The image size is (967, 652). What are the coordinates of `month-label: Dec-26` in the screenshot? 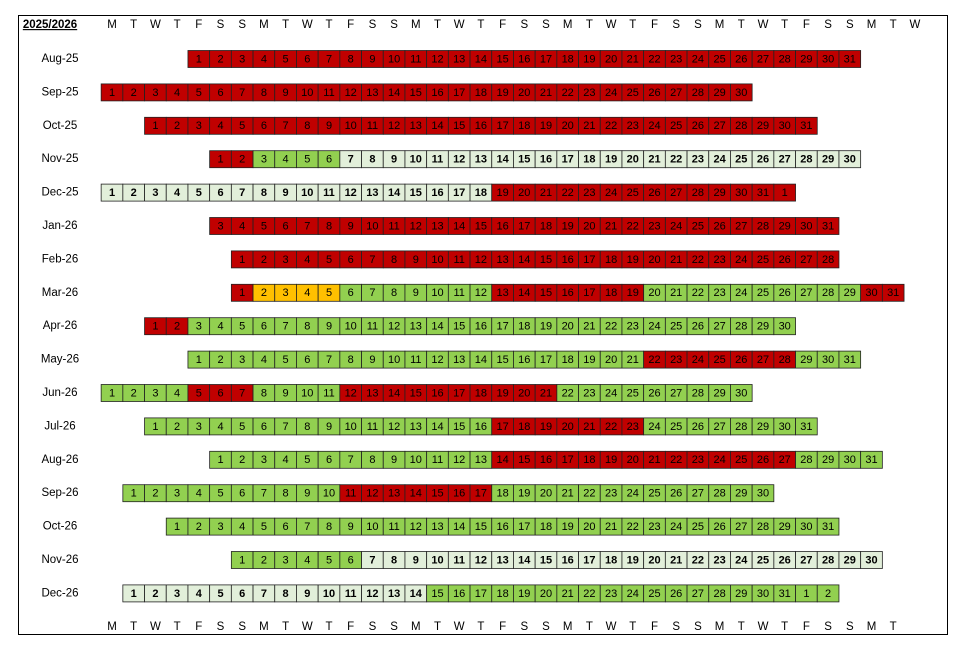 It's located at (59, 593).